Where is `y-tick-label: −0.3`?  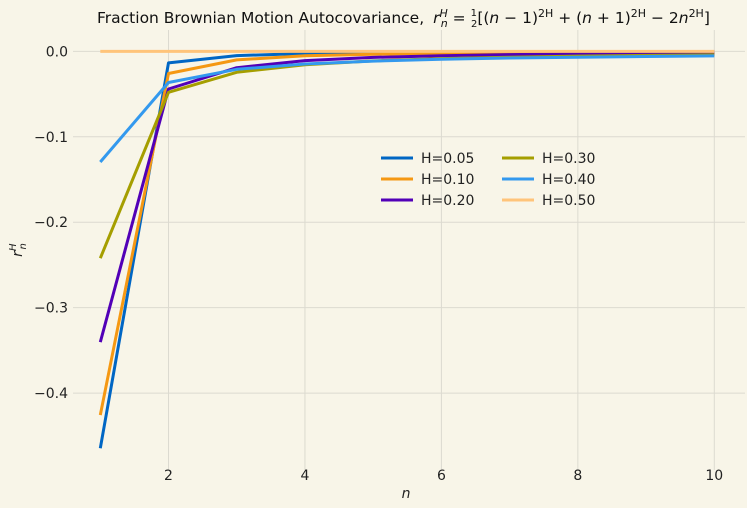 y-tick-label: −0.3 is located at coordinates (51, 309).